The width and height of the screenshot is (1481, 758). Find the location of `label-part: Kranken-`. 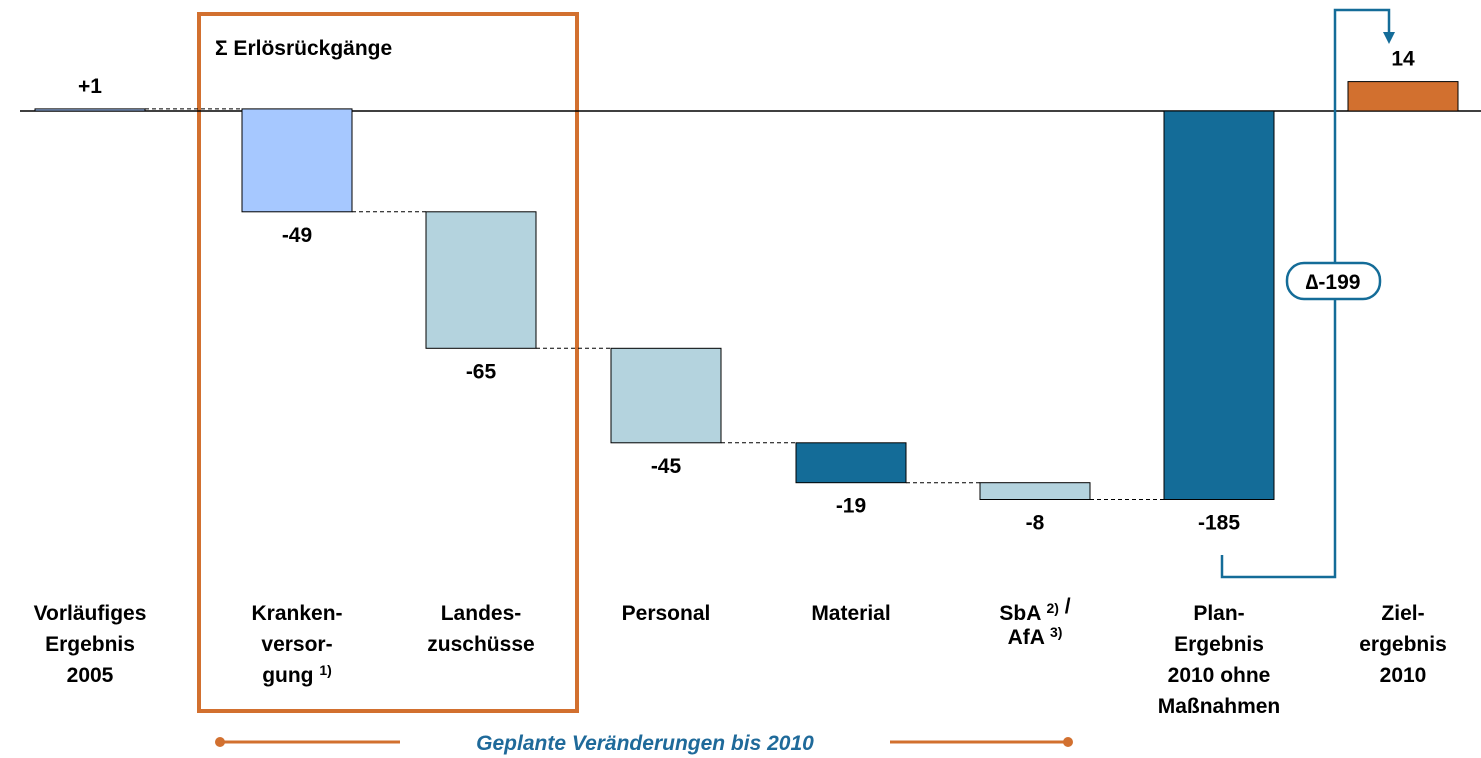

label-part: Kranken- is located at coordinates (296, 613).